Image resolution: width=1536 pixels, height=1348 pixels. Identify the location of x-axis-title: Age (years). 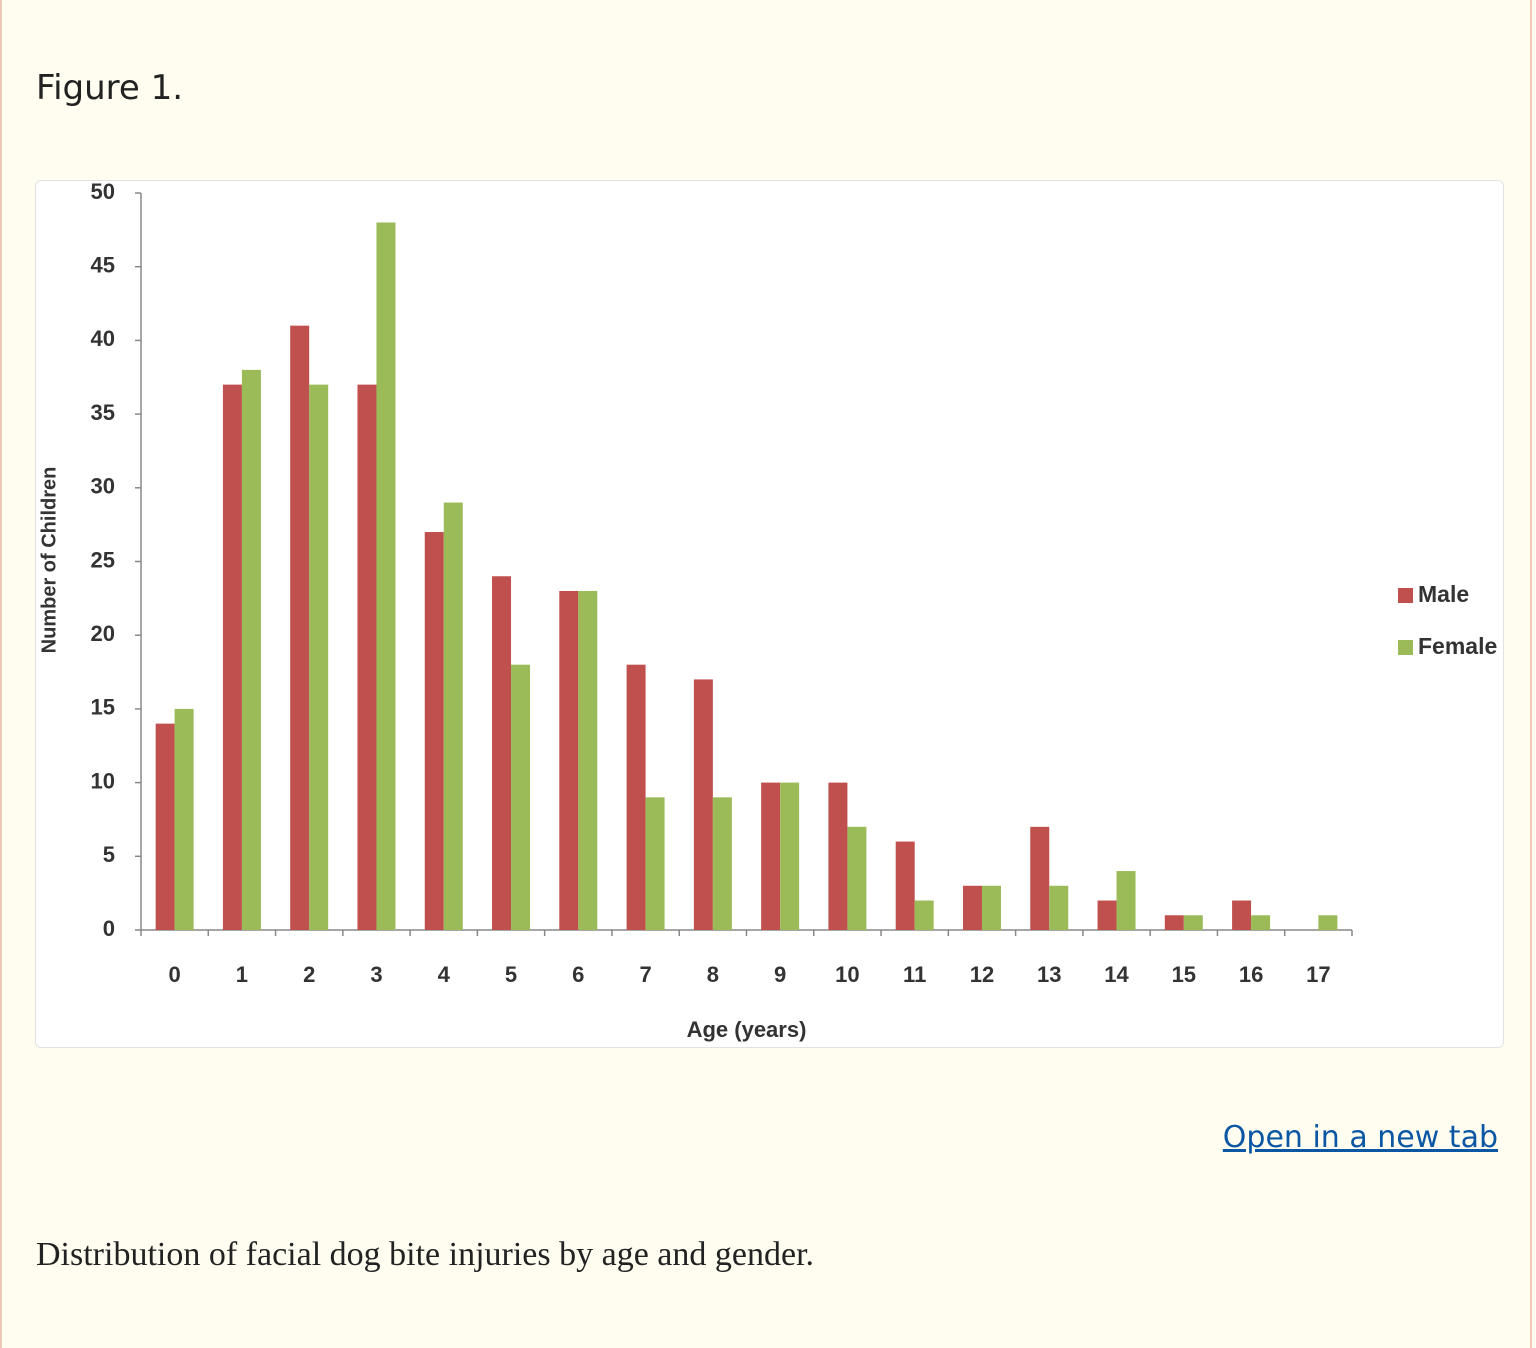
(747, 1029).